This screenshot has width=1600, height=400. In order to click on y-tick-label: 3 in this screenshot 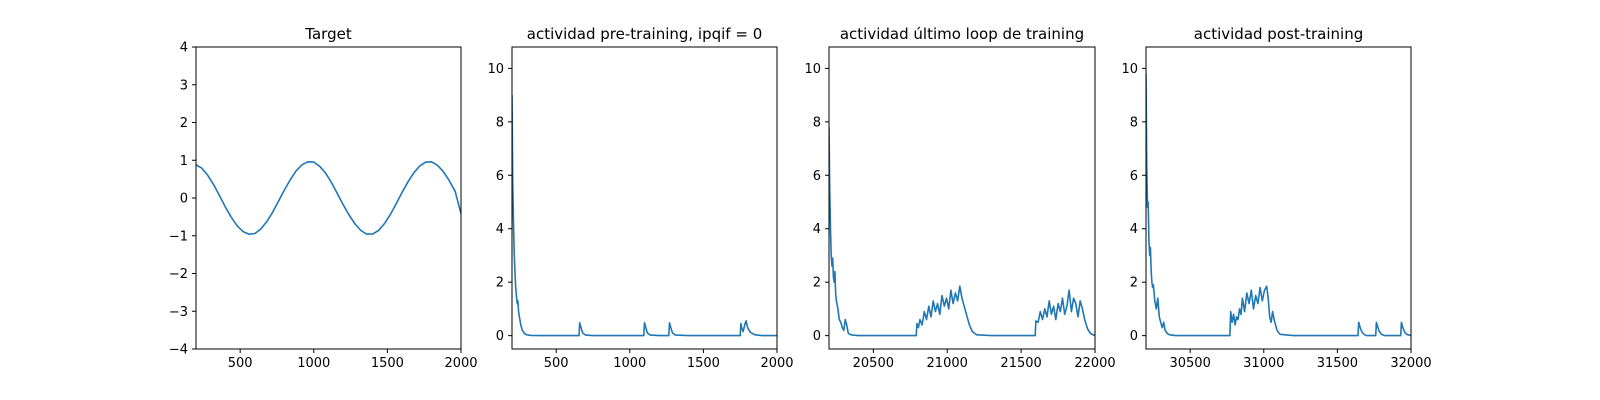, I will do `click(184, 85)`.